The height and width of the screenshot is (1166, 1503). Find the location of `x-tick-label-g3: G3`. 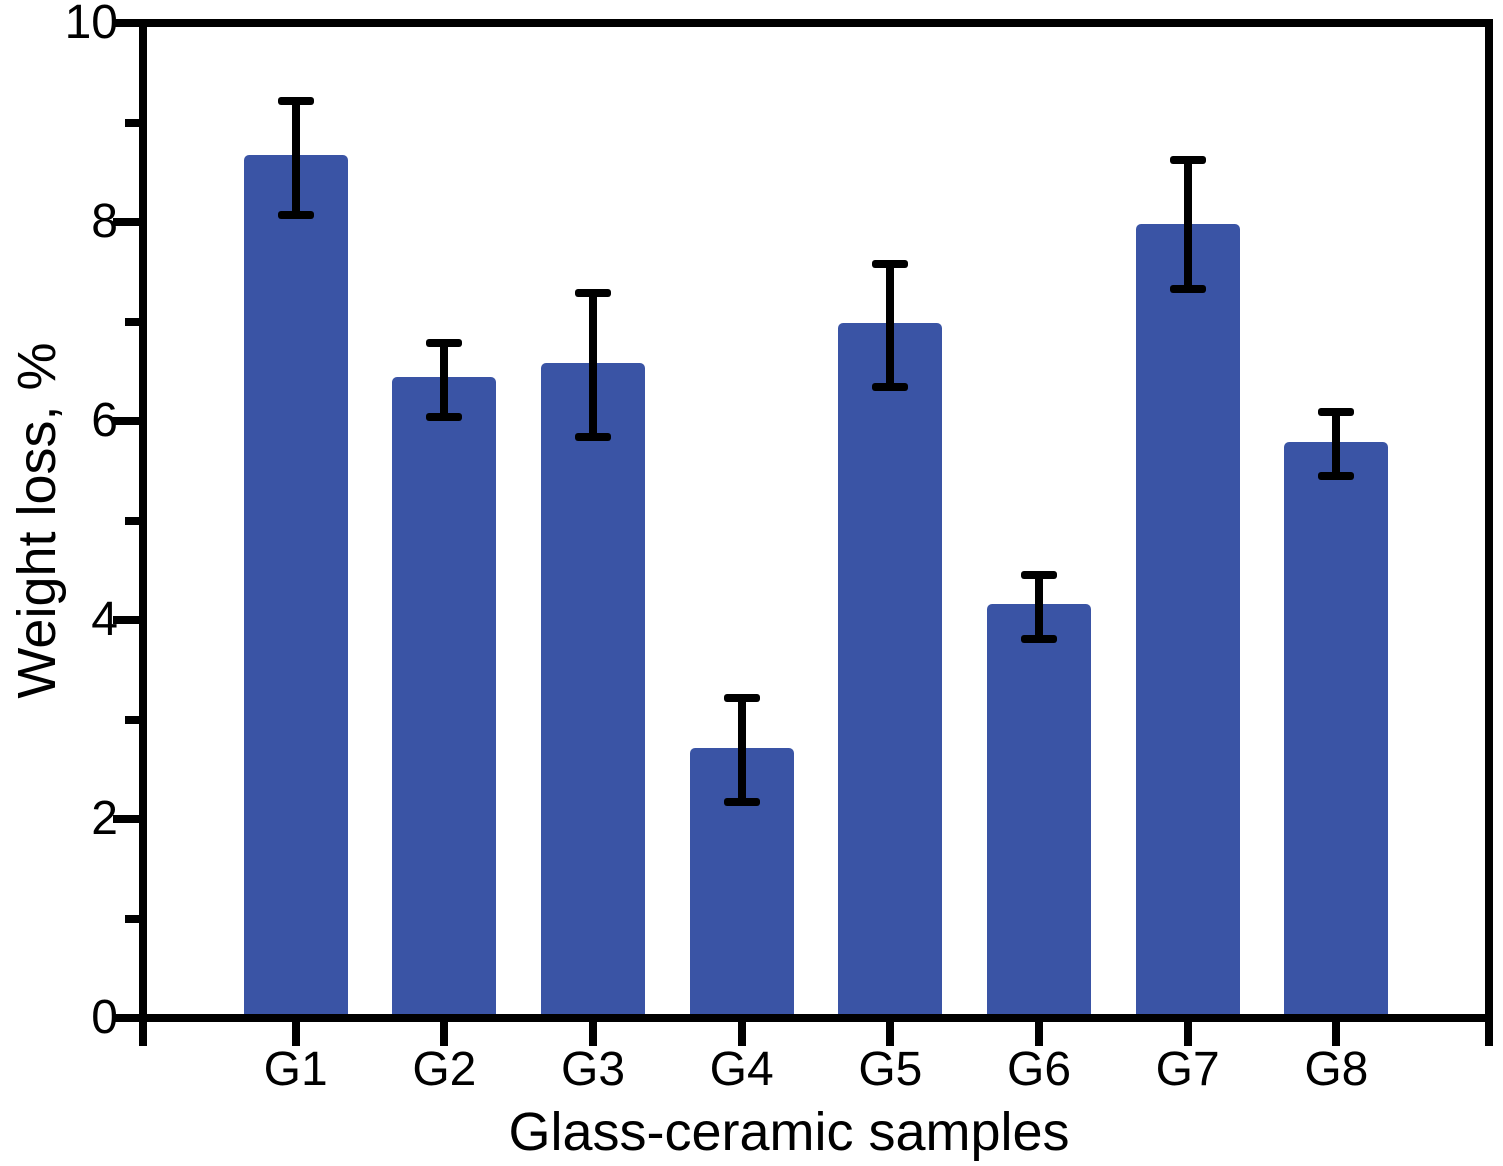

x-tick-label-g3: G3 is located at coordinates (593, 1069).